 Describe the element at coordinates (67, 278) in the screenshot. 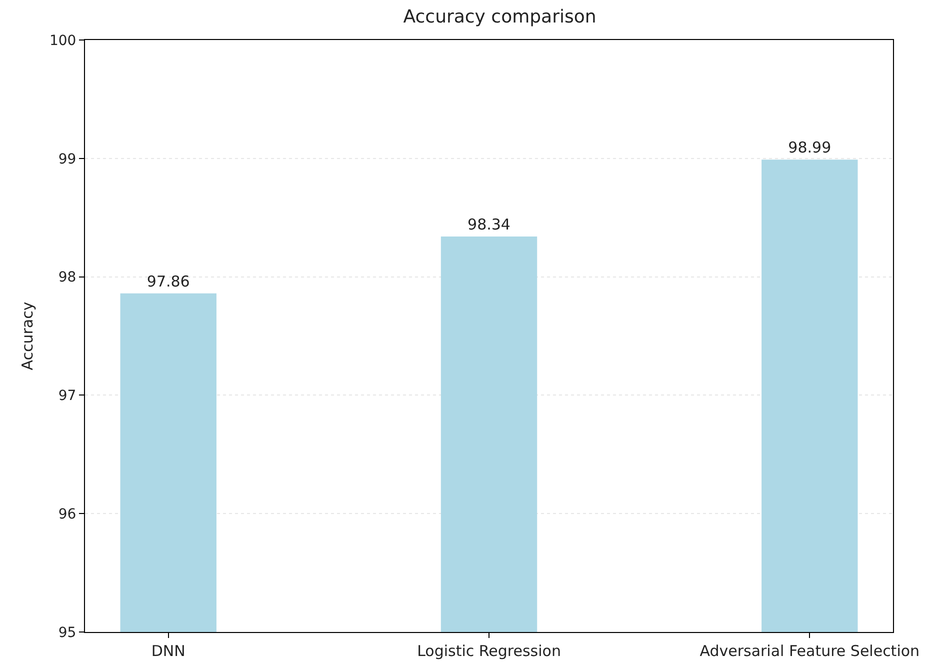

I see `y-tick-label: 98` at that location.